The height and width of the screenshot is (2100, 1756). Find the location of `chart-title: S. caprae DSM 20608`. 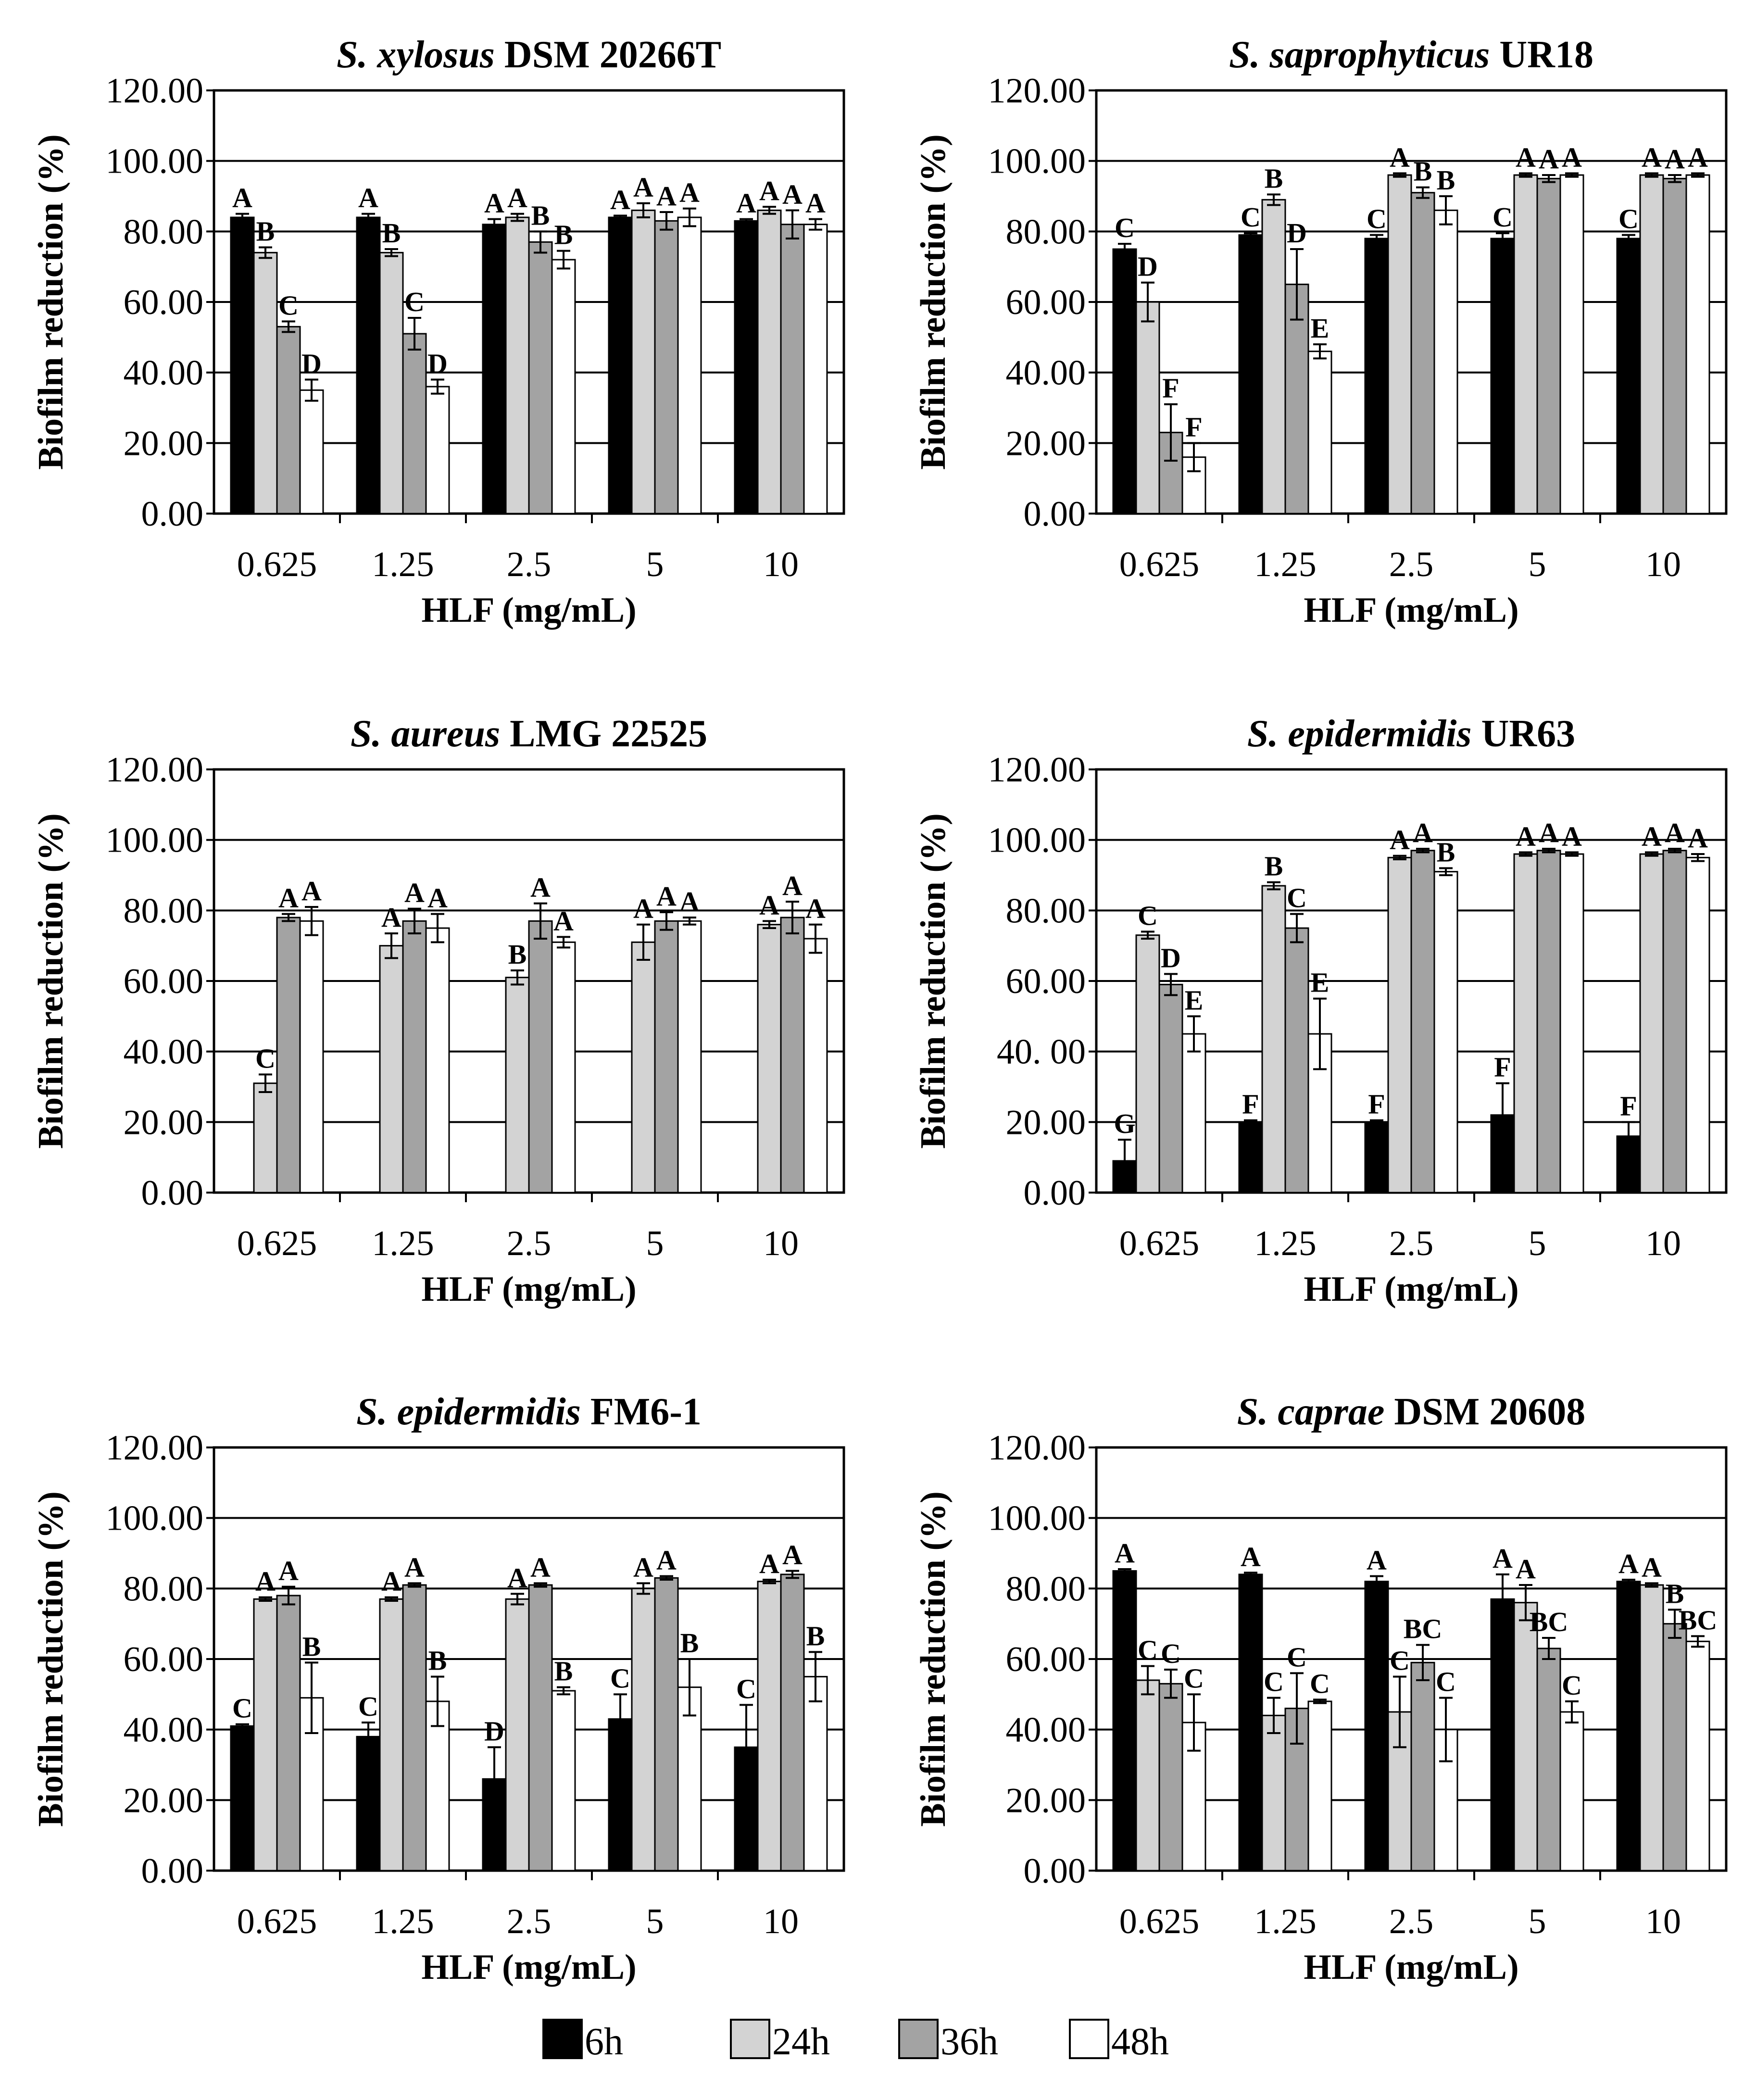

chart-title: S. caprae DSM 20608 is located at coordinates (1411, 1412).